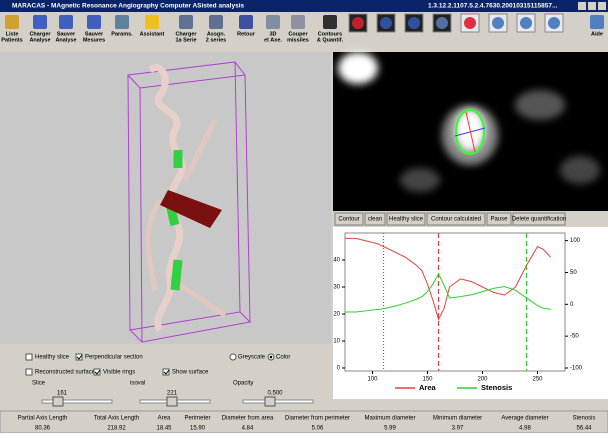 The image size is (608, 438). I want to click on title-bar, so click(304, 6).